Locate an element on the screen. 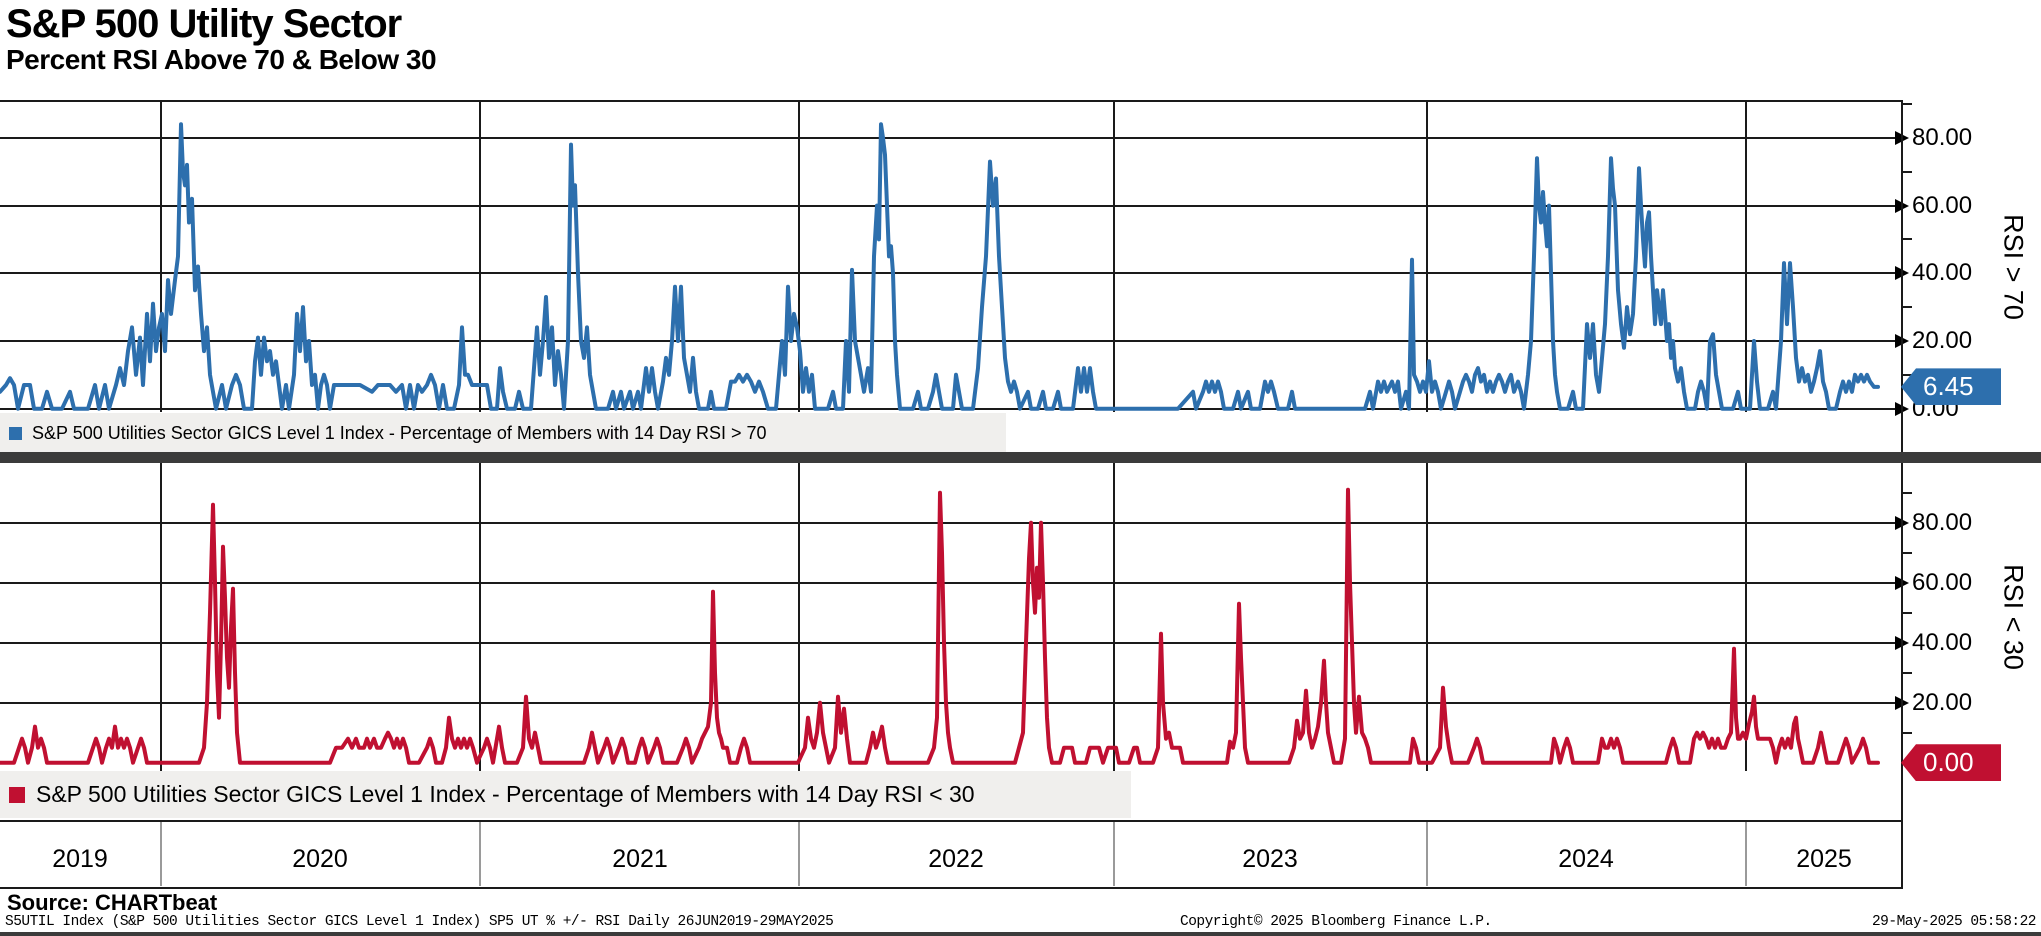 The width and height of the screenshot is (2041, 936). right-axis-line is located at coordinates (1902, 495).